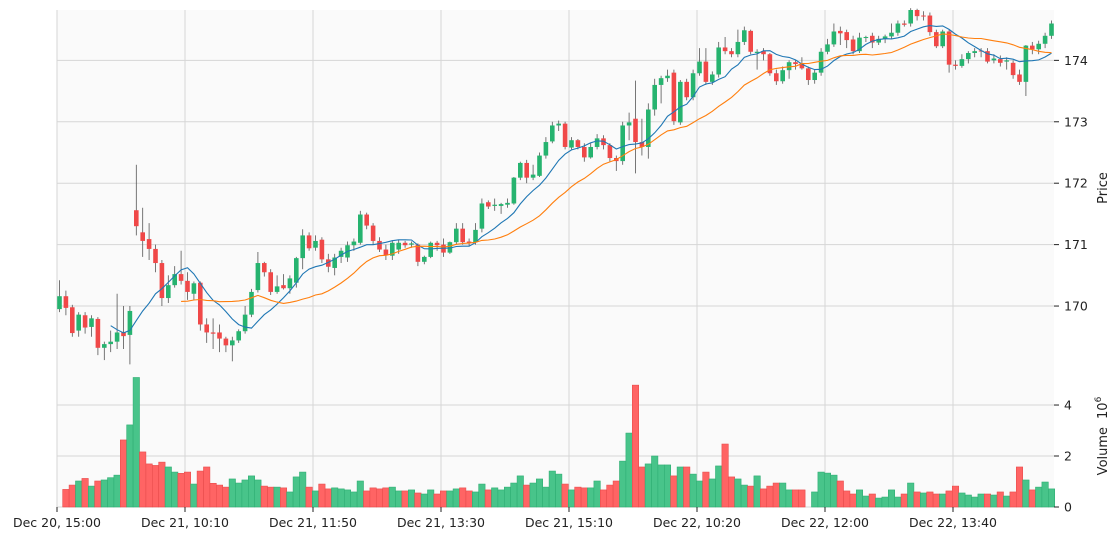  What do you see at coordinates (1076, 183) in the screenshot?
I see `price-tick-label: 172` at bounding box center [1076, 183].